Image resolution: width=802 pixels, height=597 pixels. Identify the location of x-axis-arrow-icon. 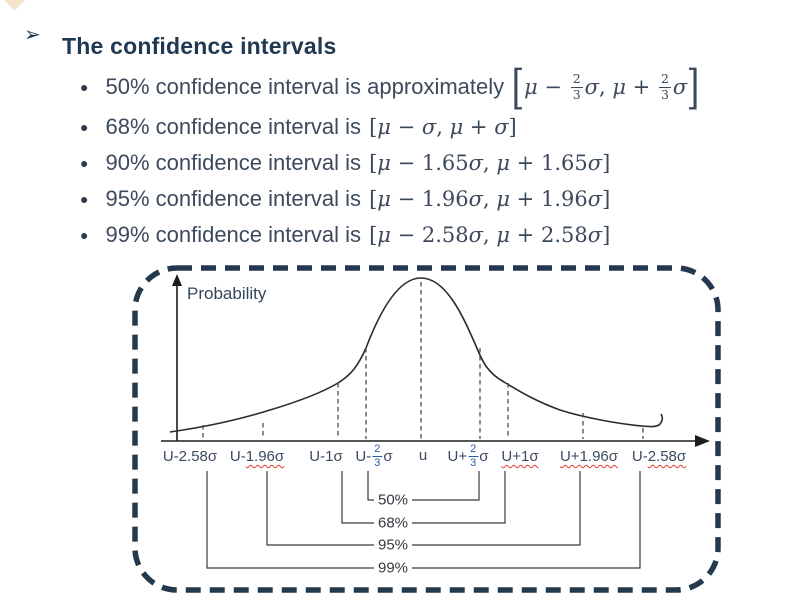
(702, 441).